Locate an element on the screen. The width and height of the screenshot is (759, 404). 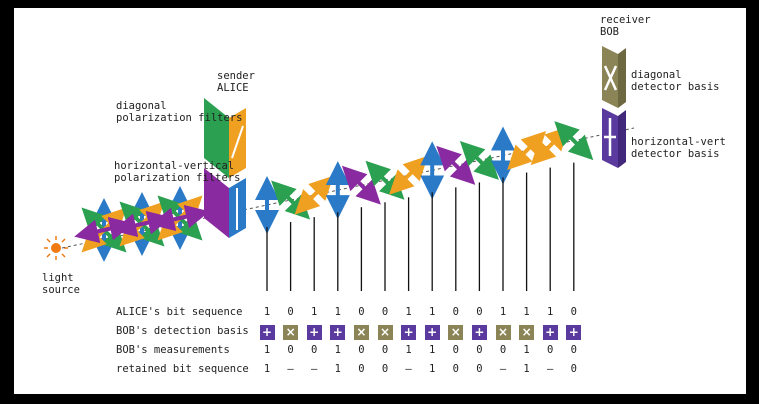
diagonal-filters-label: diagonal polarization filters is located at coordinates (179, 112).